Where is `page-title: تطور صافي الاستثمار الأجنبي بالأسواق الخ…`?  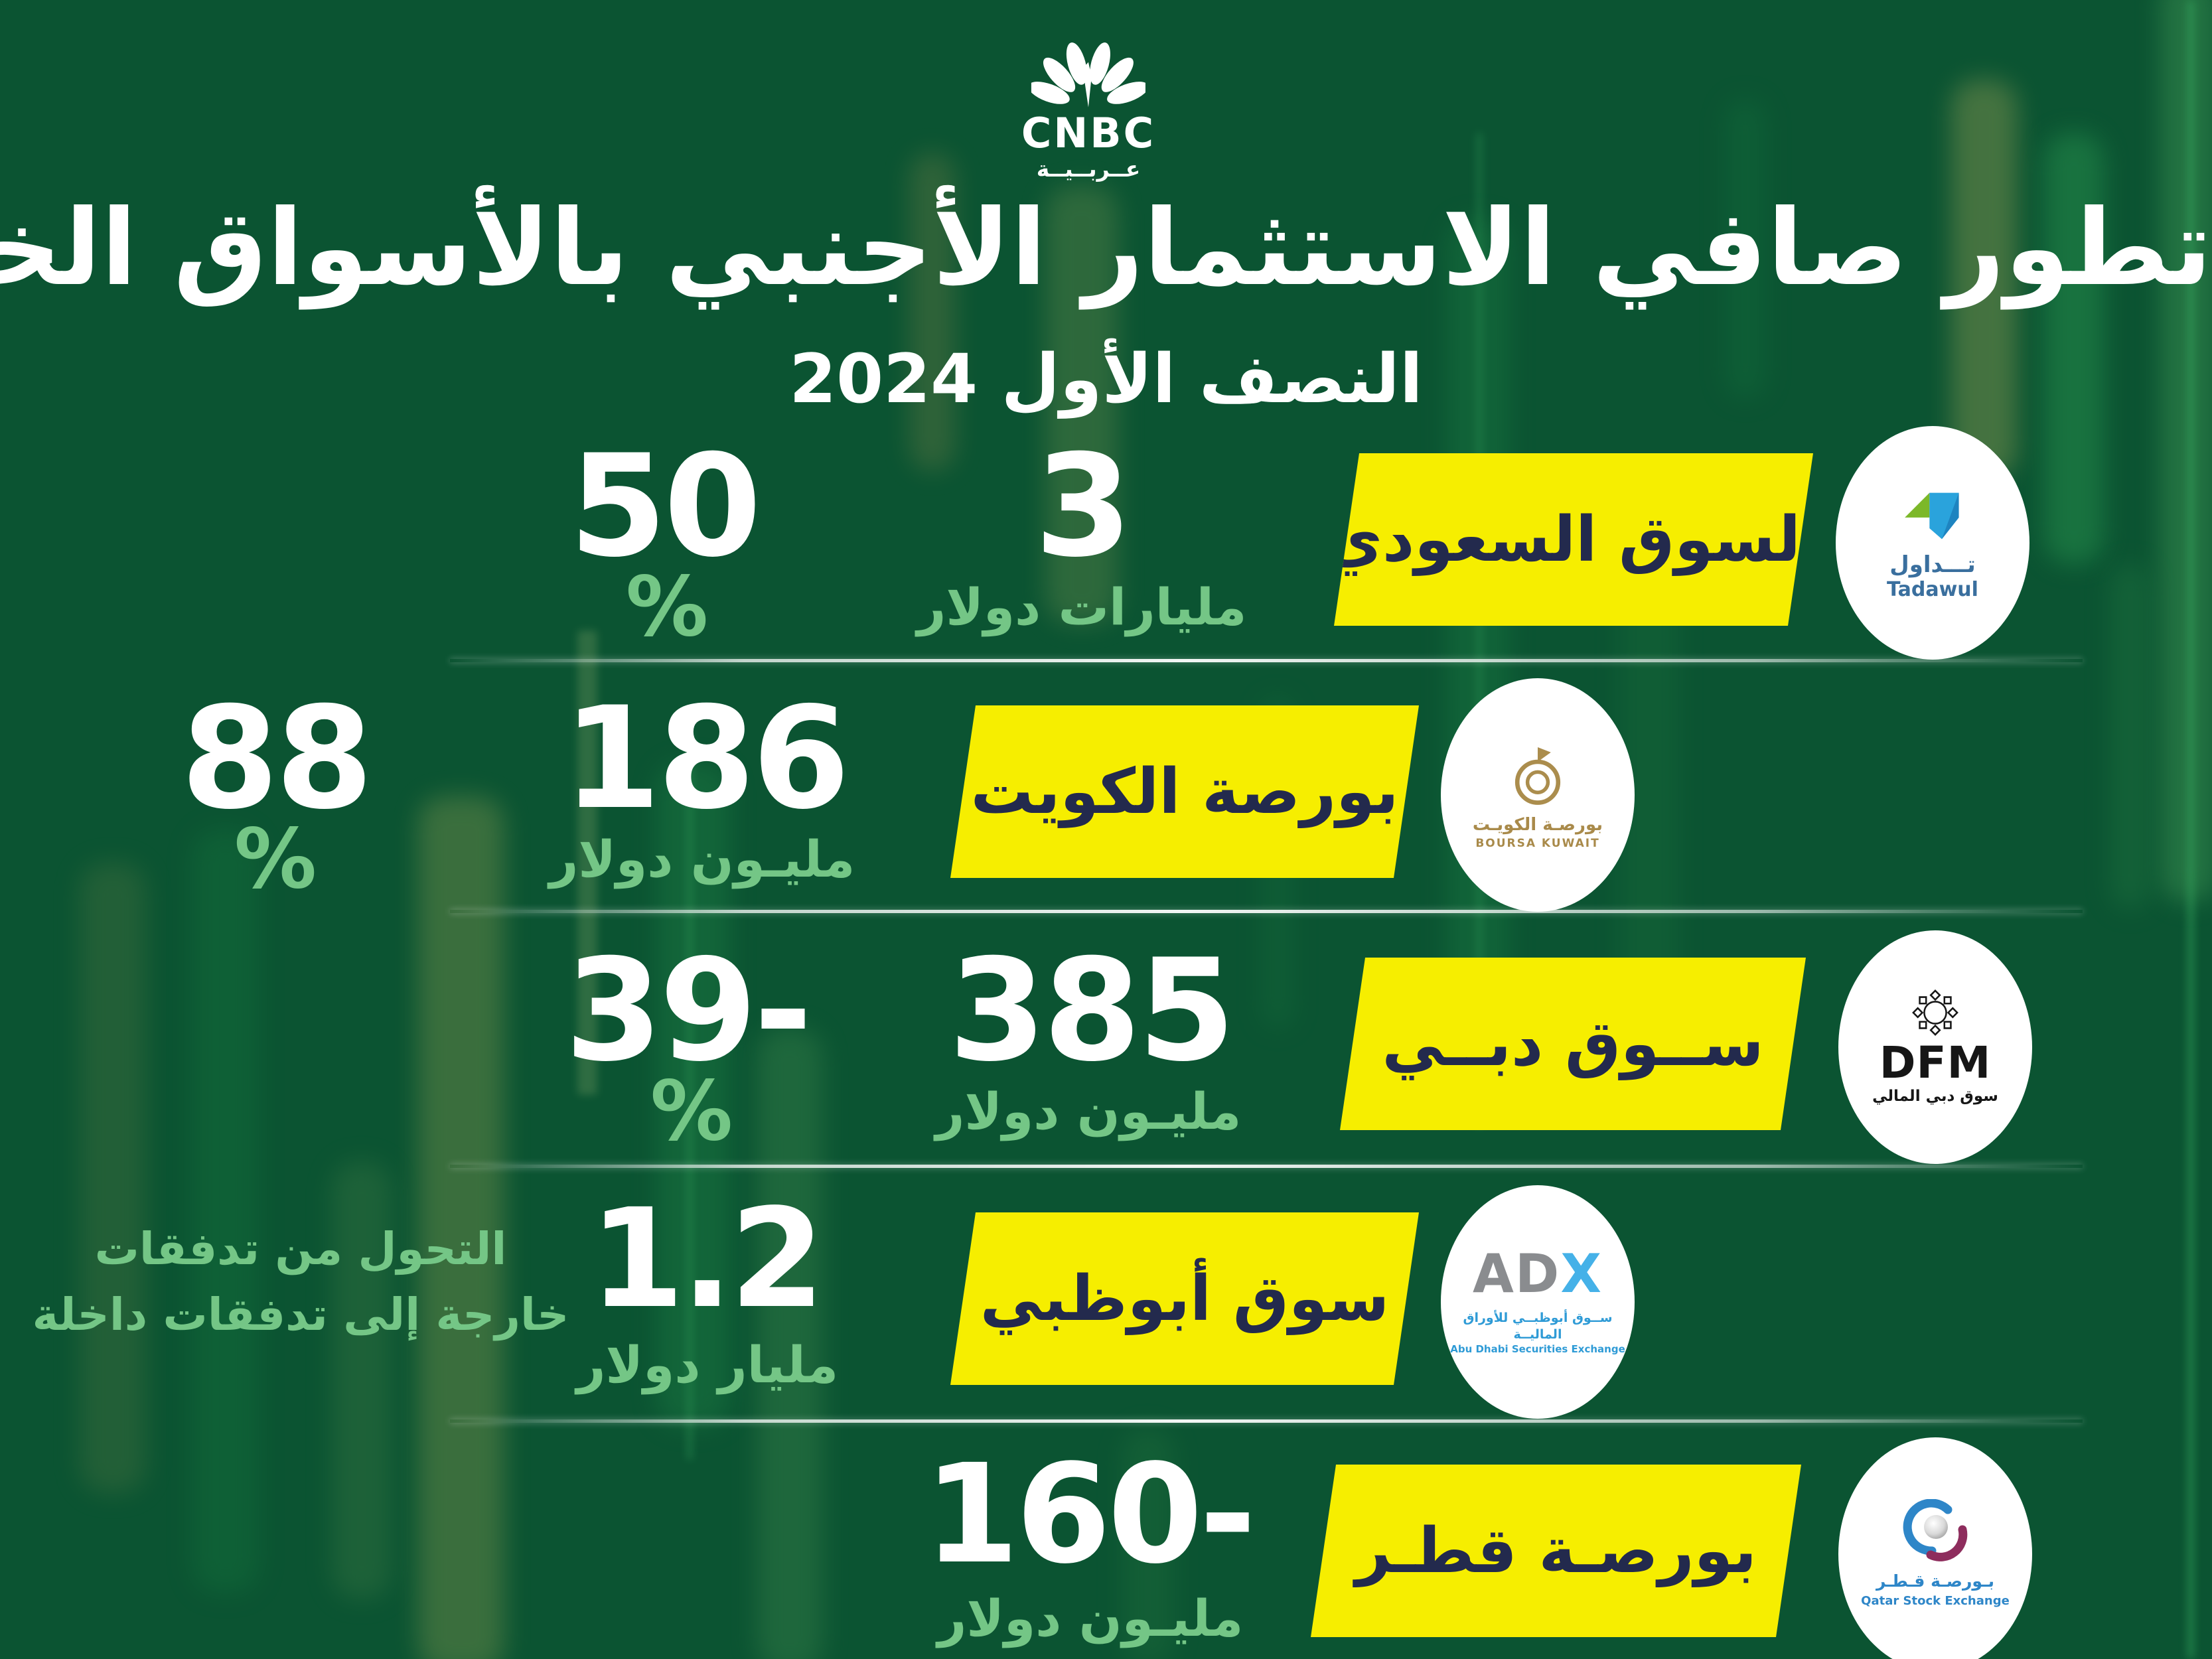
page-title: تطور صافي الاستثمار الأجنبي بالأسواق الخ… is located at coordinates (1106, 248).